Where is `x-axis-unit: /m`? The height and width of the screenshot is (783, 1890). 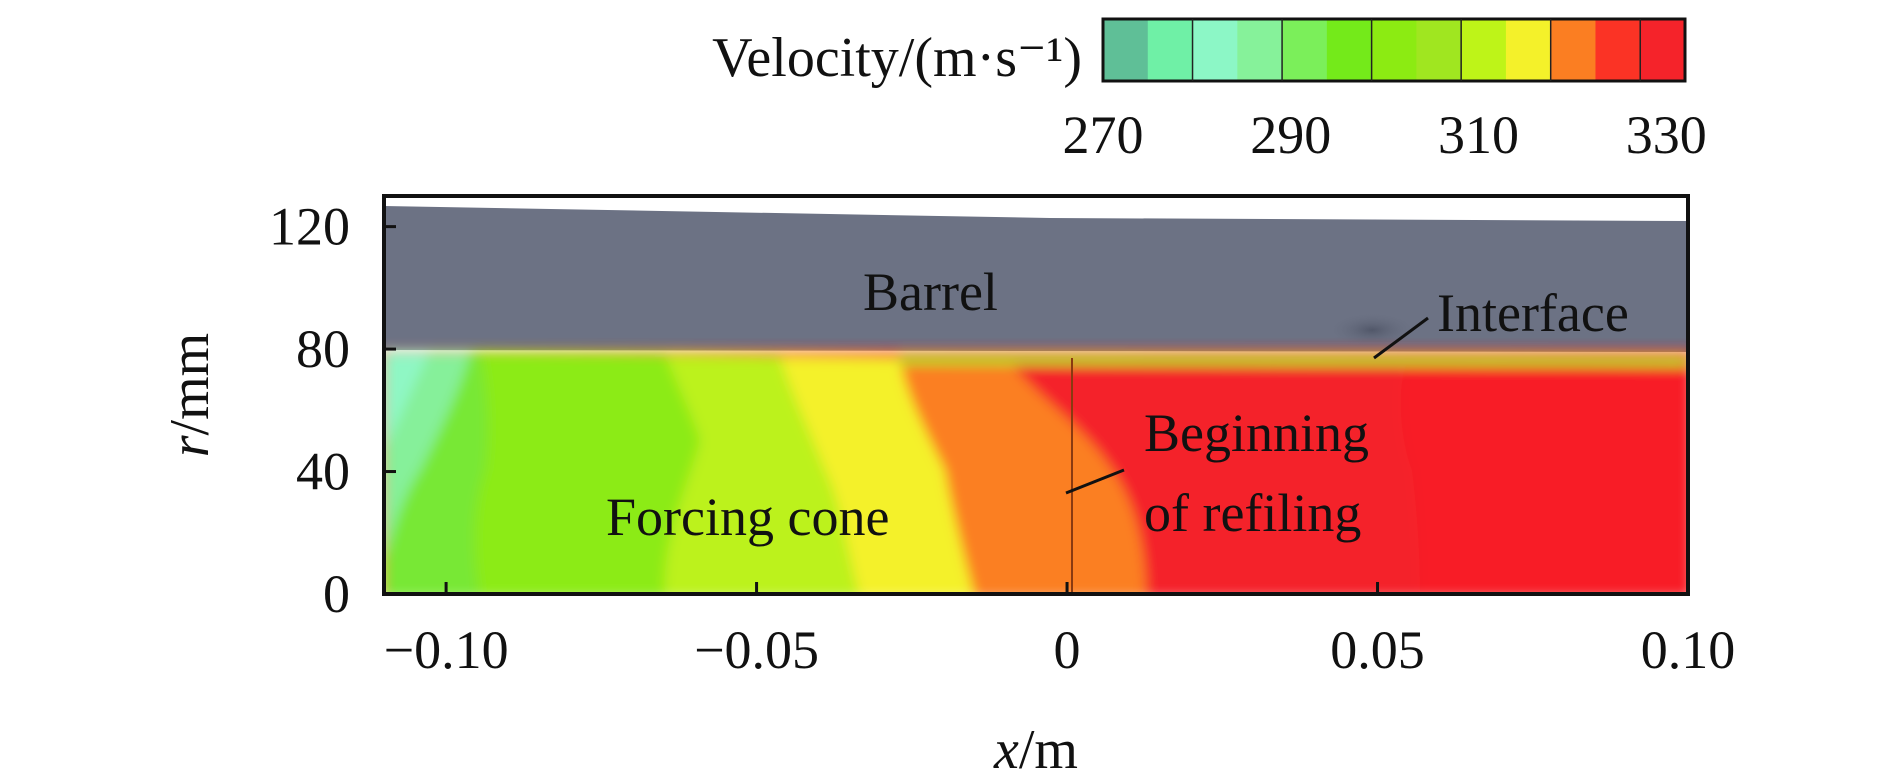
x-axis-unit: /m is located at coordinates (1048, 750).